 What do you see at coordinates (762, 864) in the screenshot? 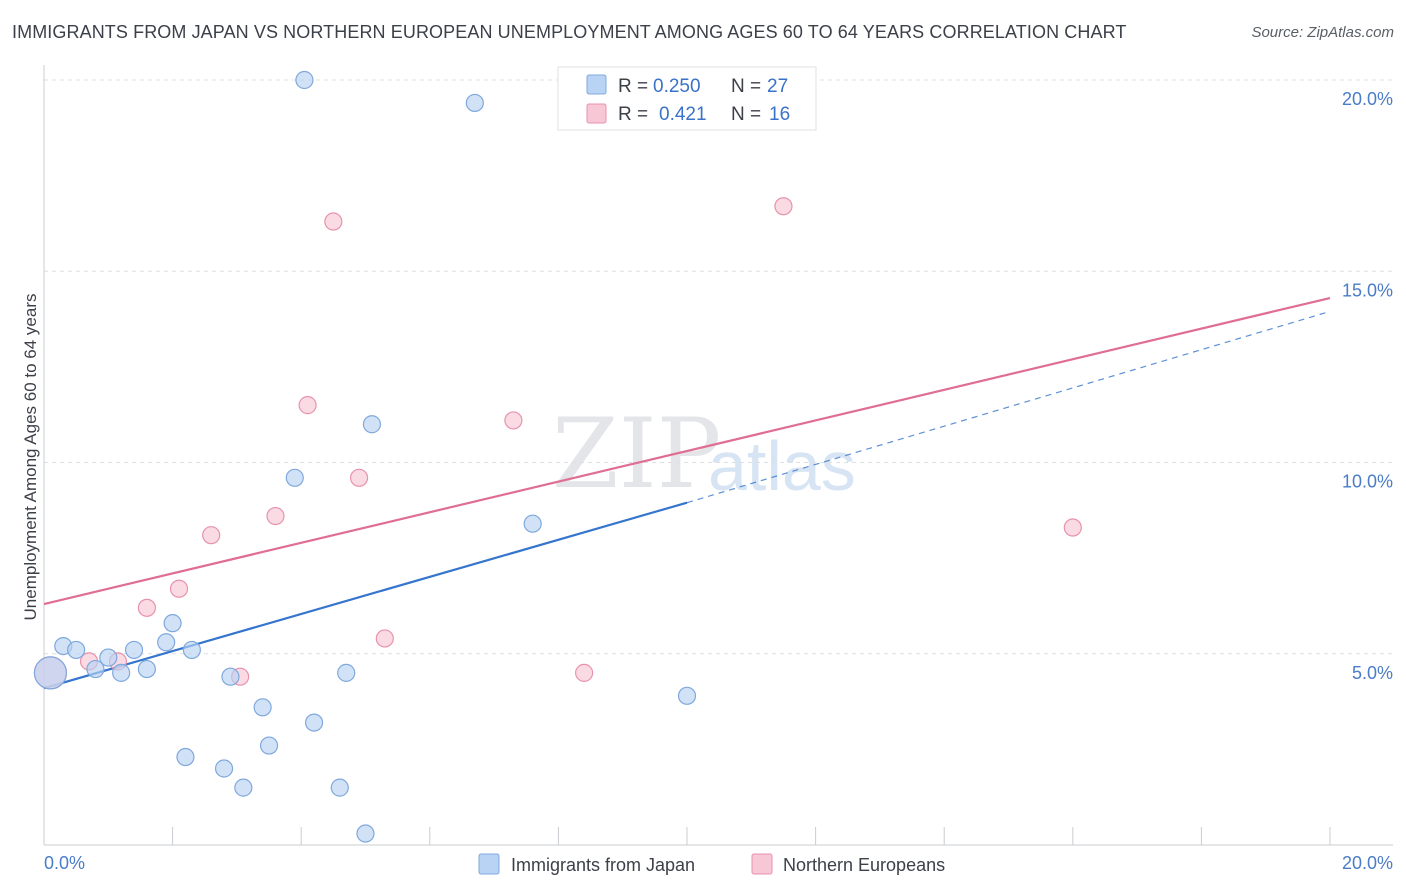
I see `series-swatch-northern` at bounding box center [762, 864].